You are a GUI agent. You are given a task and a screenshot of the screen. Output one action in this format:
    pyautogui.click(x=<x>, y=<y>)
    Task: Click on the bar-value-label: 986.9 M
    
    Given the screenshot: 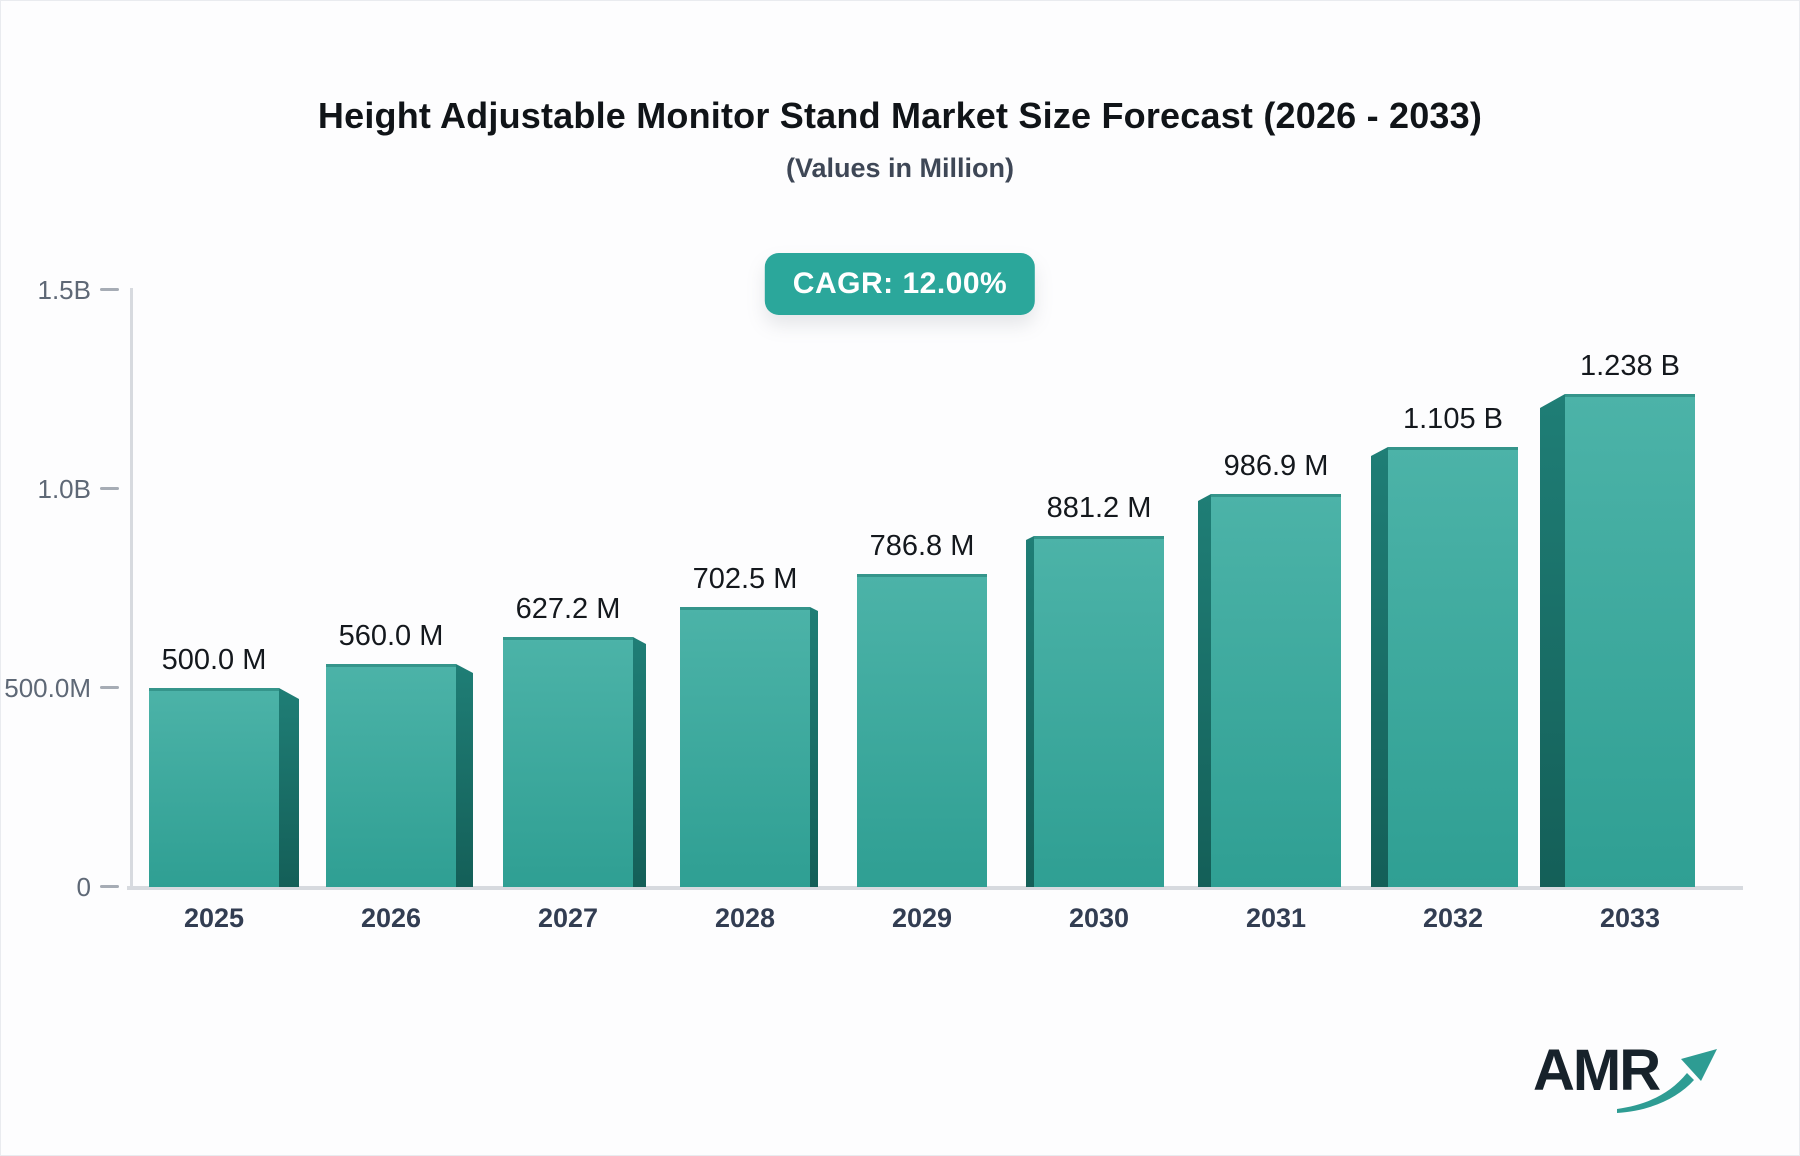 What is the action you would take?
    pyautogui.click(x=1276, y=466)
    